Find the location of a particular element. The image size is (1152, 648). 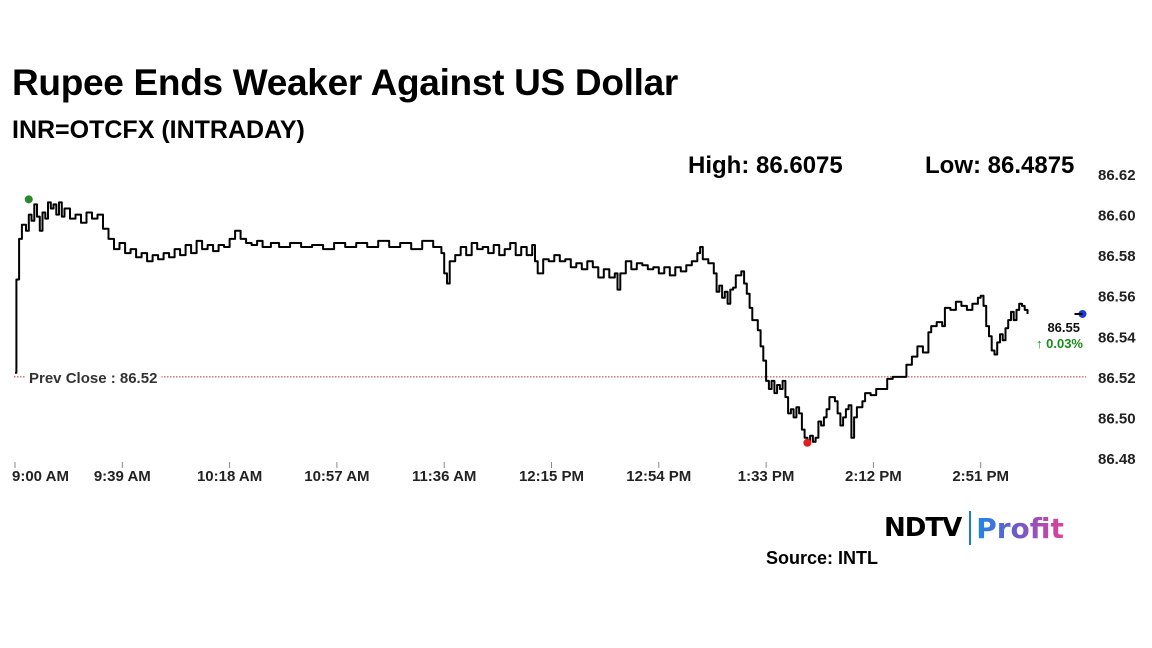

y-tick-label: 86.54 is located at coordinates (1117, 337).